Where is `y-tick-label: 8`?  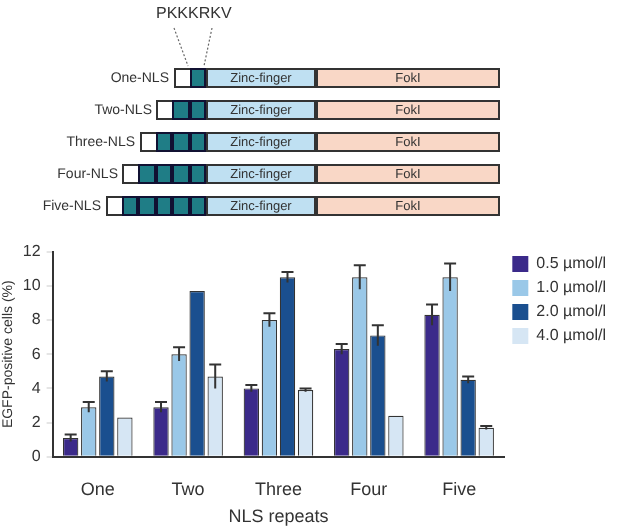 y-tick-label: 8 is located at coordinates (36, 319).